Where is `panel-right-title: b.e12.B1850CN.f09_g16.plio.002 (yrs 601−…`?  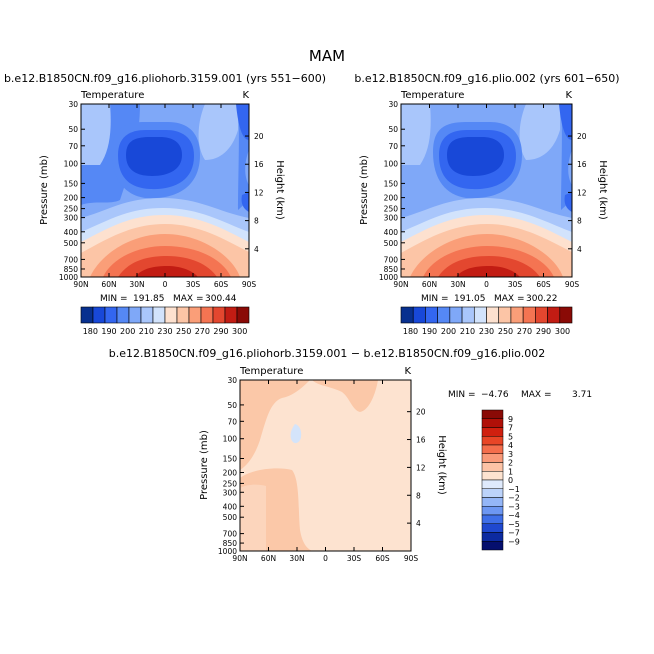
panel-right-title: b.e12.B1850CN.f09_g16.plio.002 (yrs 601−… is located at coordinates (486, 78).